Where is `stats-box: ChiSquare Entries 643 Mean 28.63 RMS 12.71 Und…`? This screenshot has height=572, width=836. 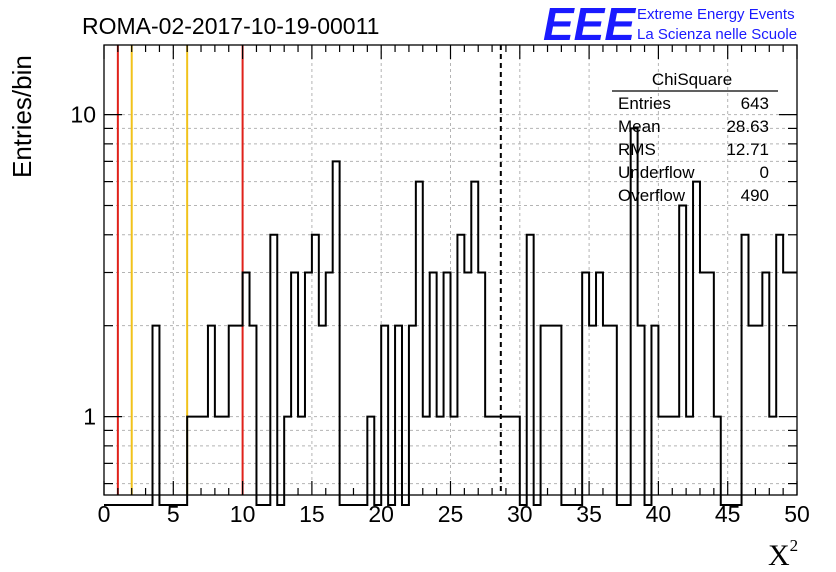
stats-box: ChiSquare Entries 643 Mean 28.63 RMS 12.71 Und… is located at coordinates (695, 137).